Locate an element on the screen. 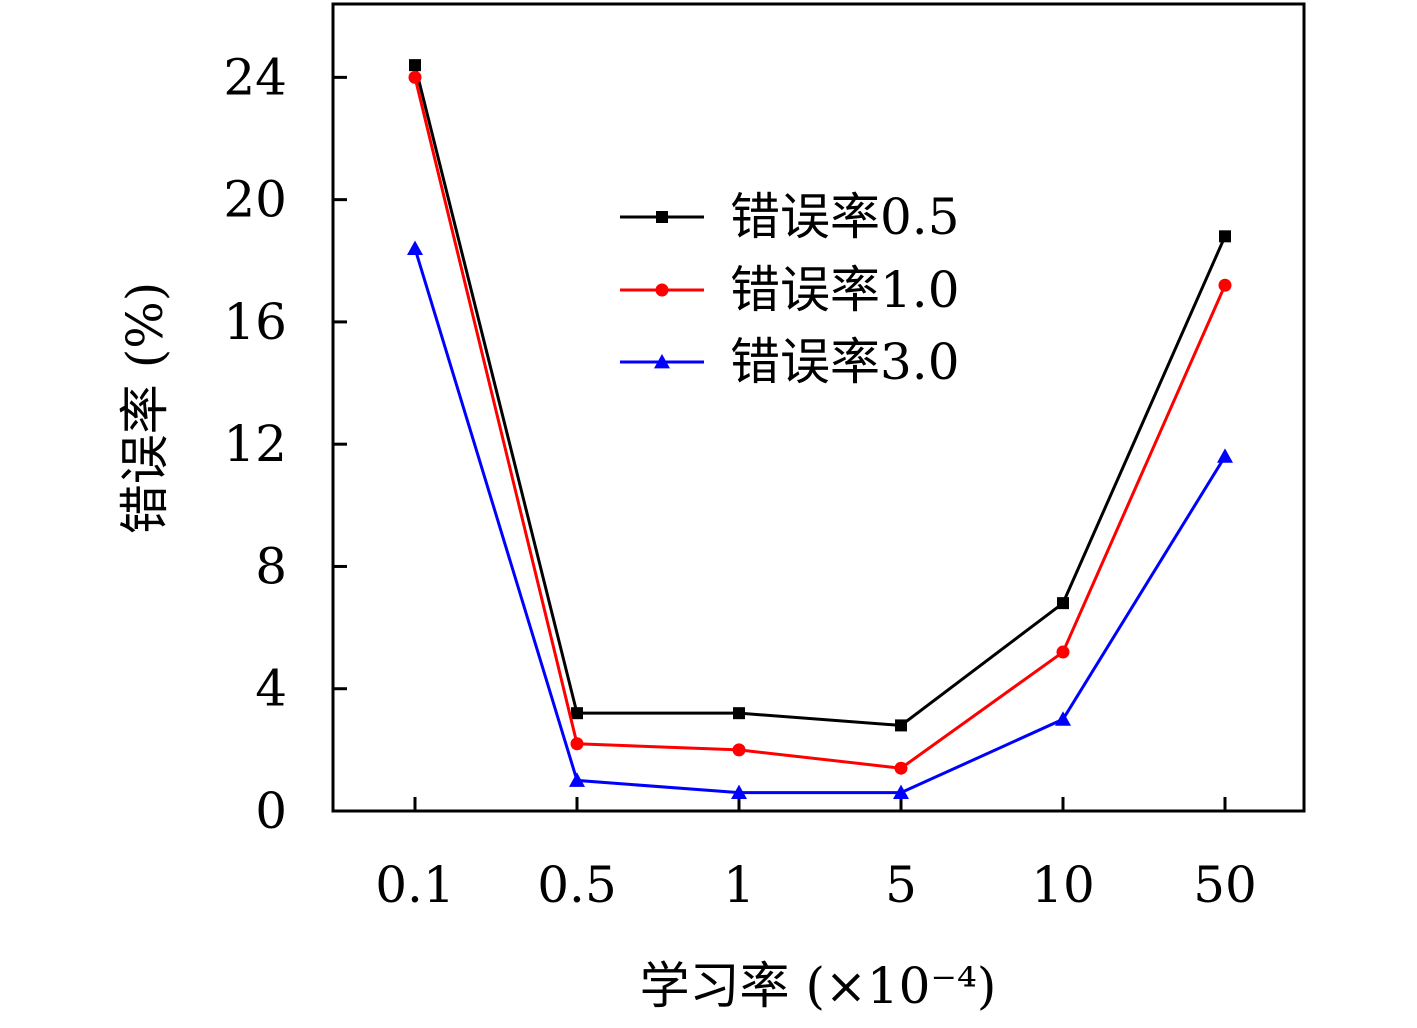 This screenshot has width=1417, height=1028. y-axis-title: 错误率 (%) is located at coordinates (145, 408).